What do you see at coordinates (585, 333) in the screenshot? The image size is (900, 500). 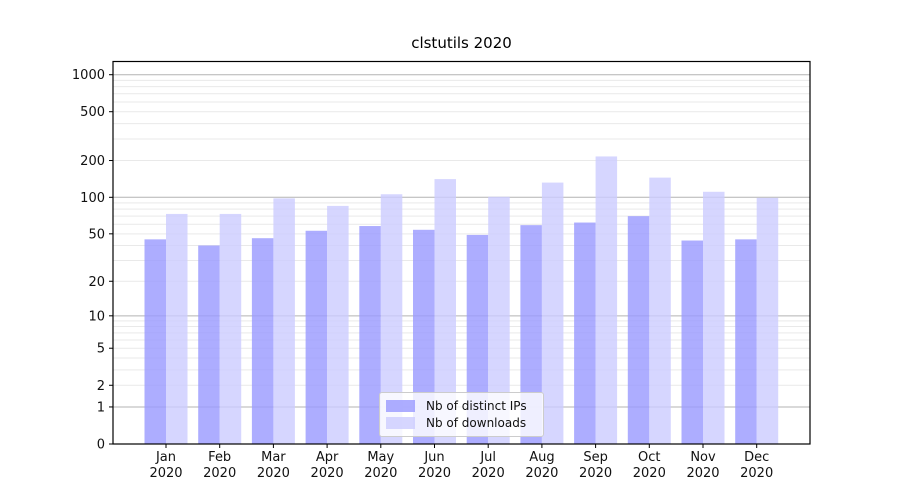 I see `bar-distinct-ips-sep` at bounding box center [585, 333].